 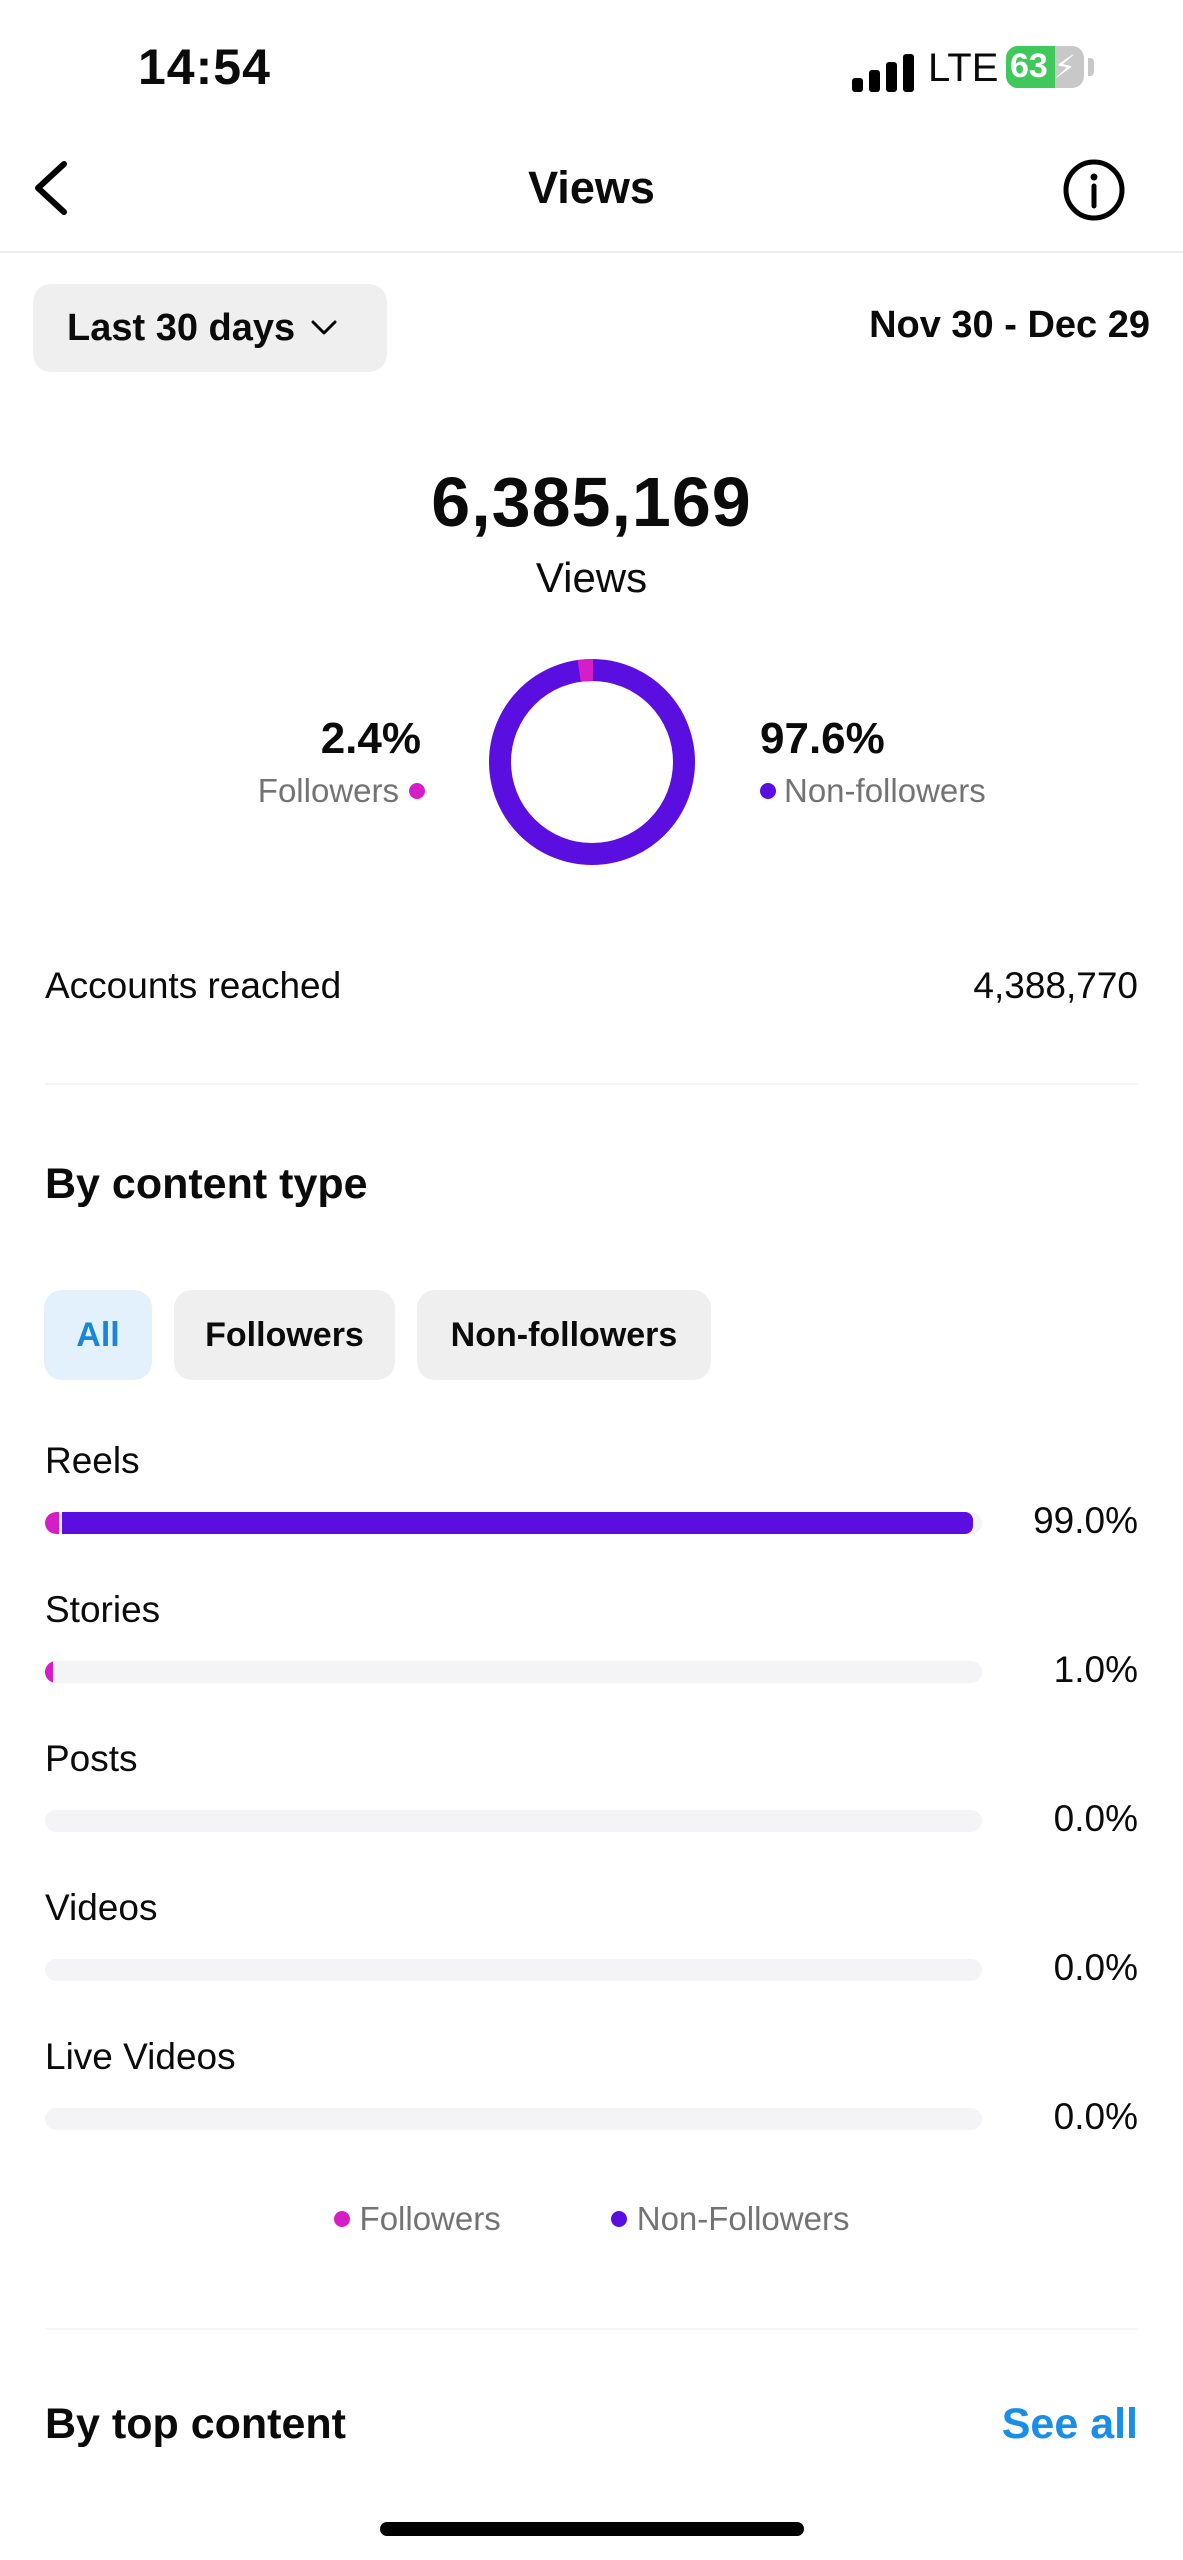 What do you see at coordinates (181, 327) in the screenshot?
I see `date-range-dropdown-label: Last 30 days` at bounding box center [181, 327].